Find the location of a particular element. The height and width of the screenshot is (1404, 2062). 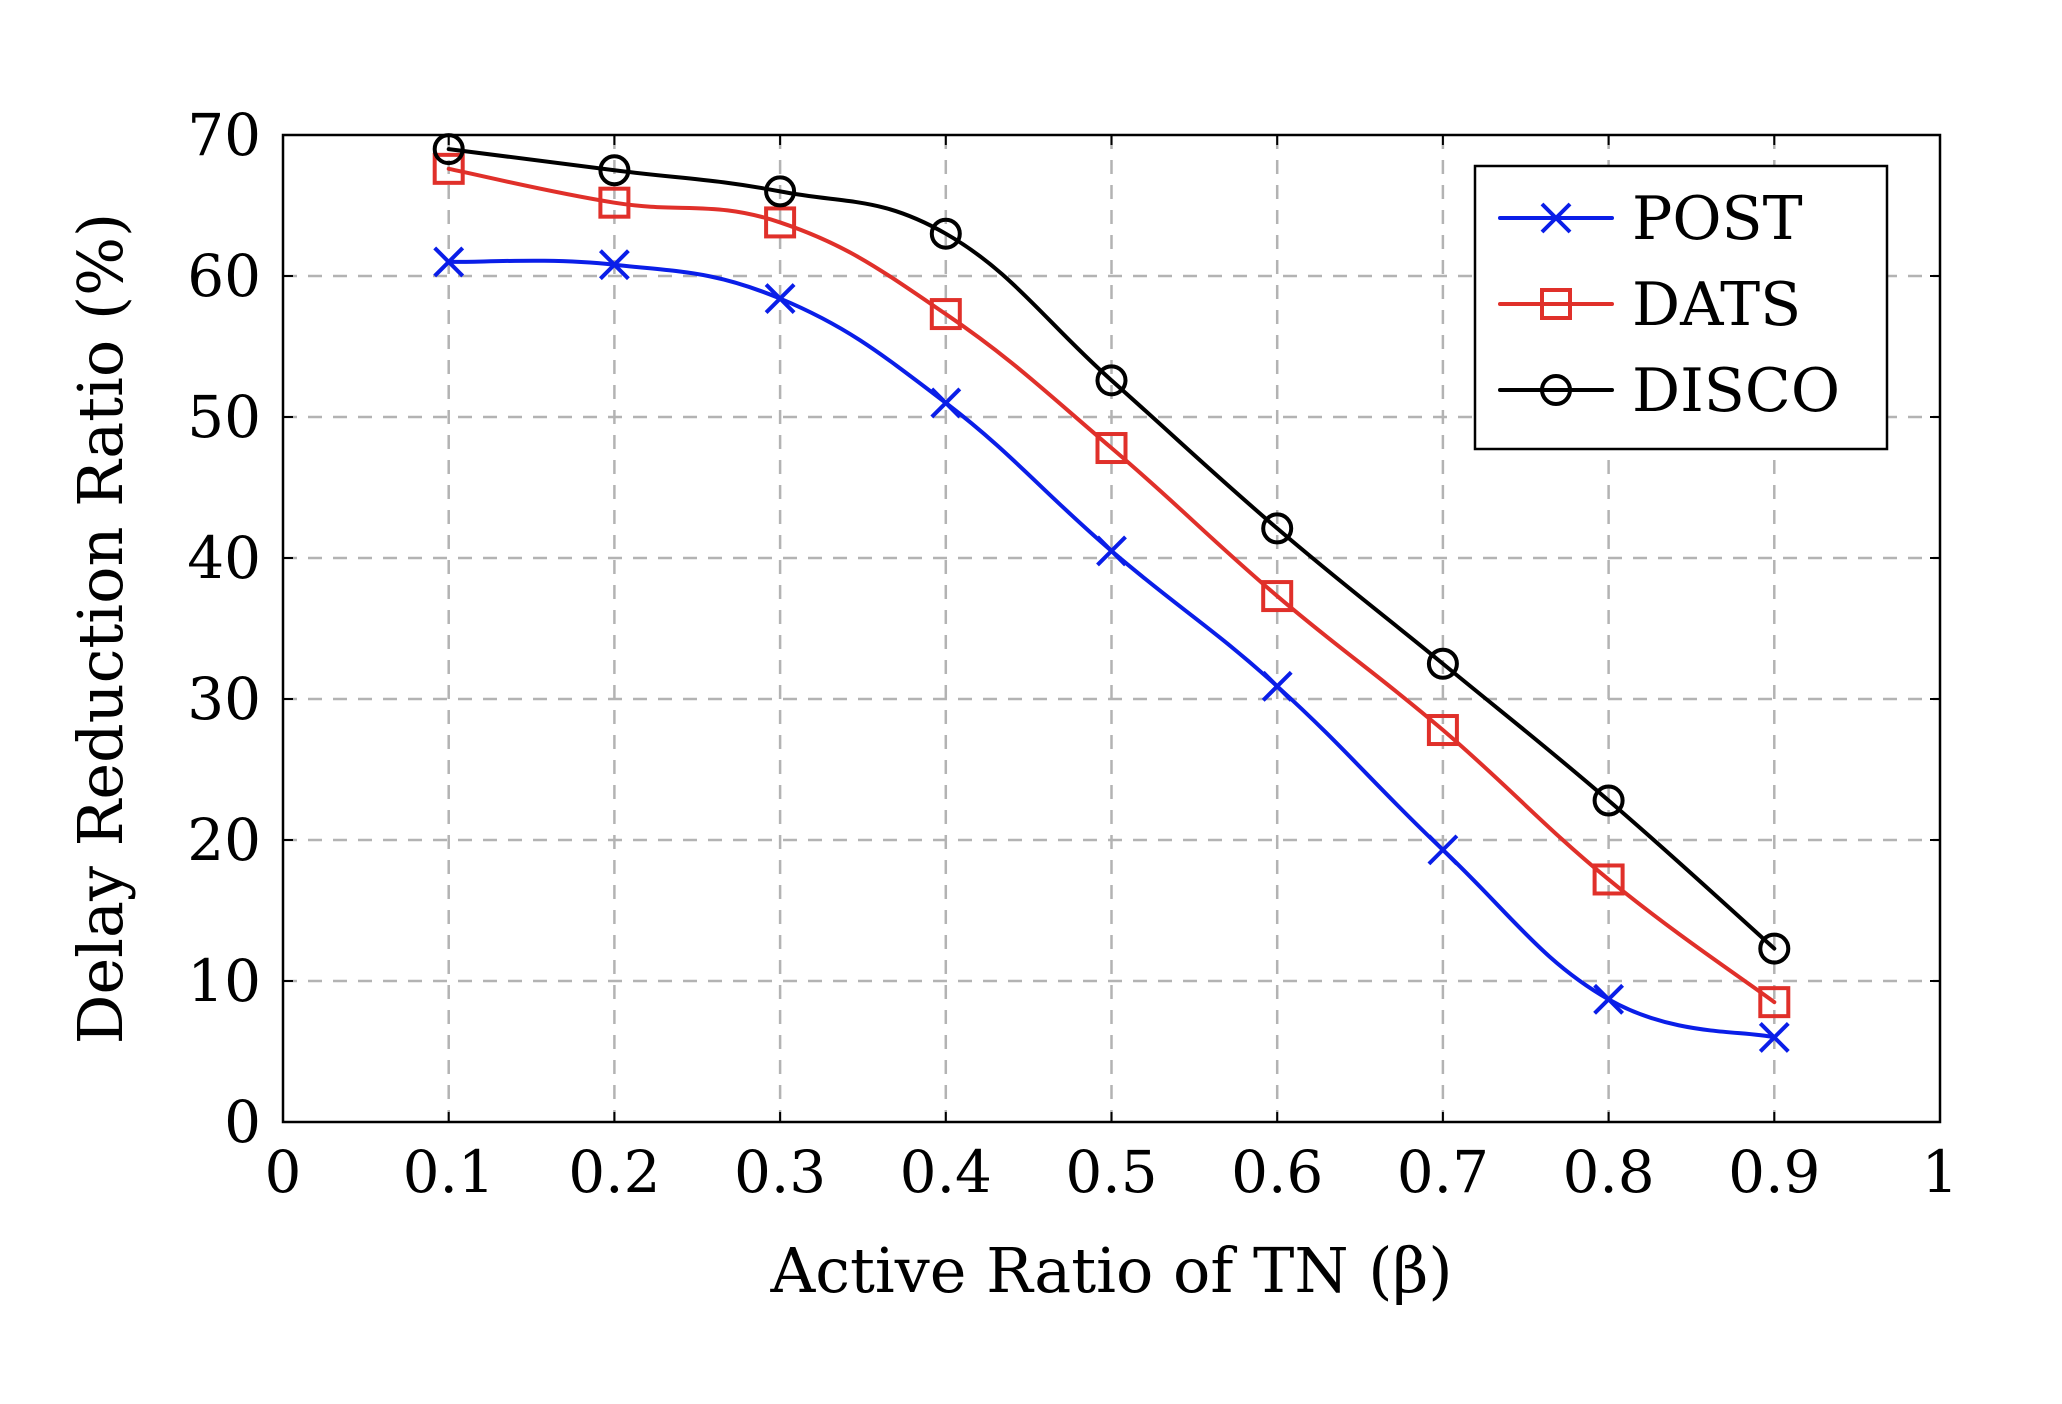

x-tick-label: 0.7 is located at coordinates (1443, 1172).